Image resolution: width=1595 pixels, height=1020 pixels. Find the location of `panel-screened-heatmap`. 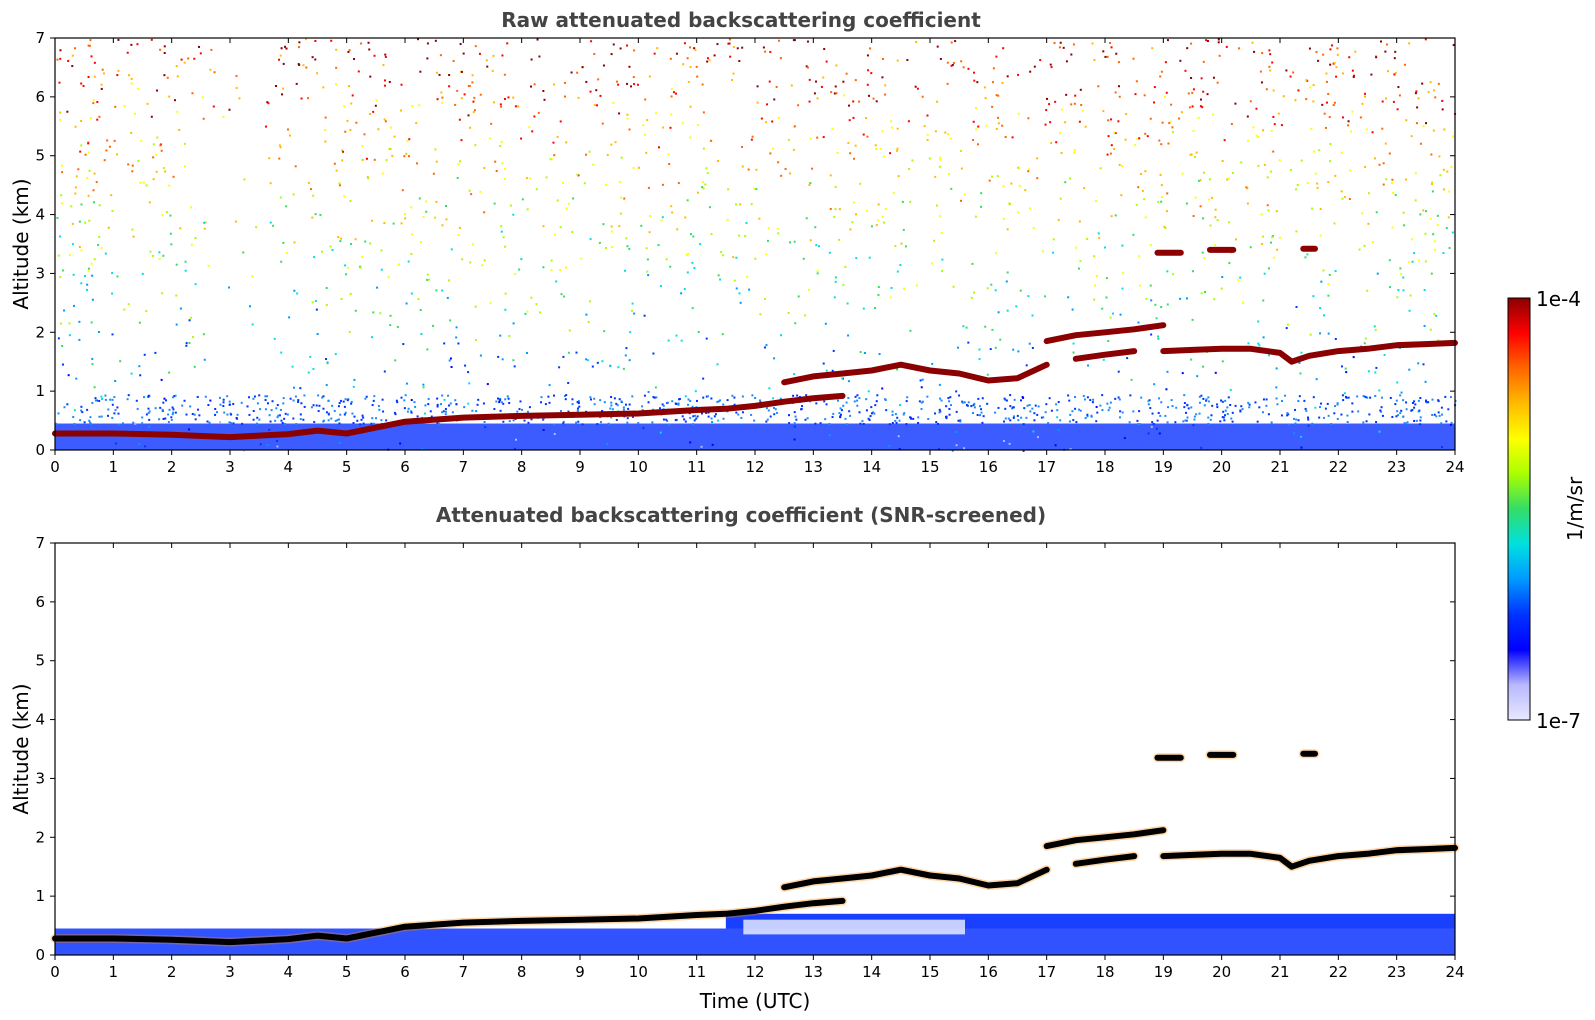

panel-screened-heatmap is located at coordinates (755, 934).